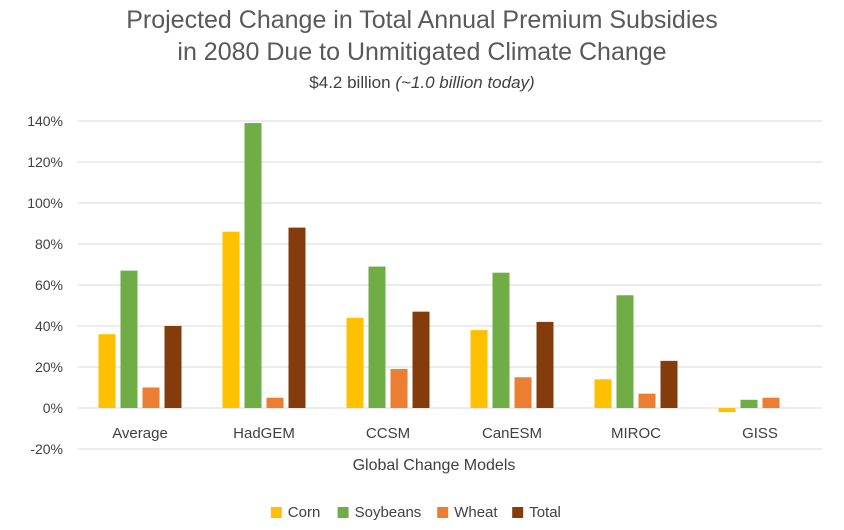 The width and height of the screenshot is (844, 530). Describe the element at coordinates (231, 319) in the screenshot. I see `bar-corn-hadgem` at that location.